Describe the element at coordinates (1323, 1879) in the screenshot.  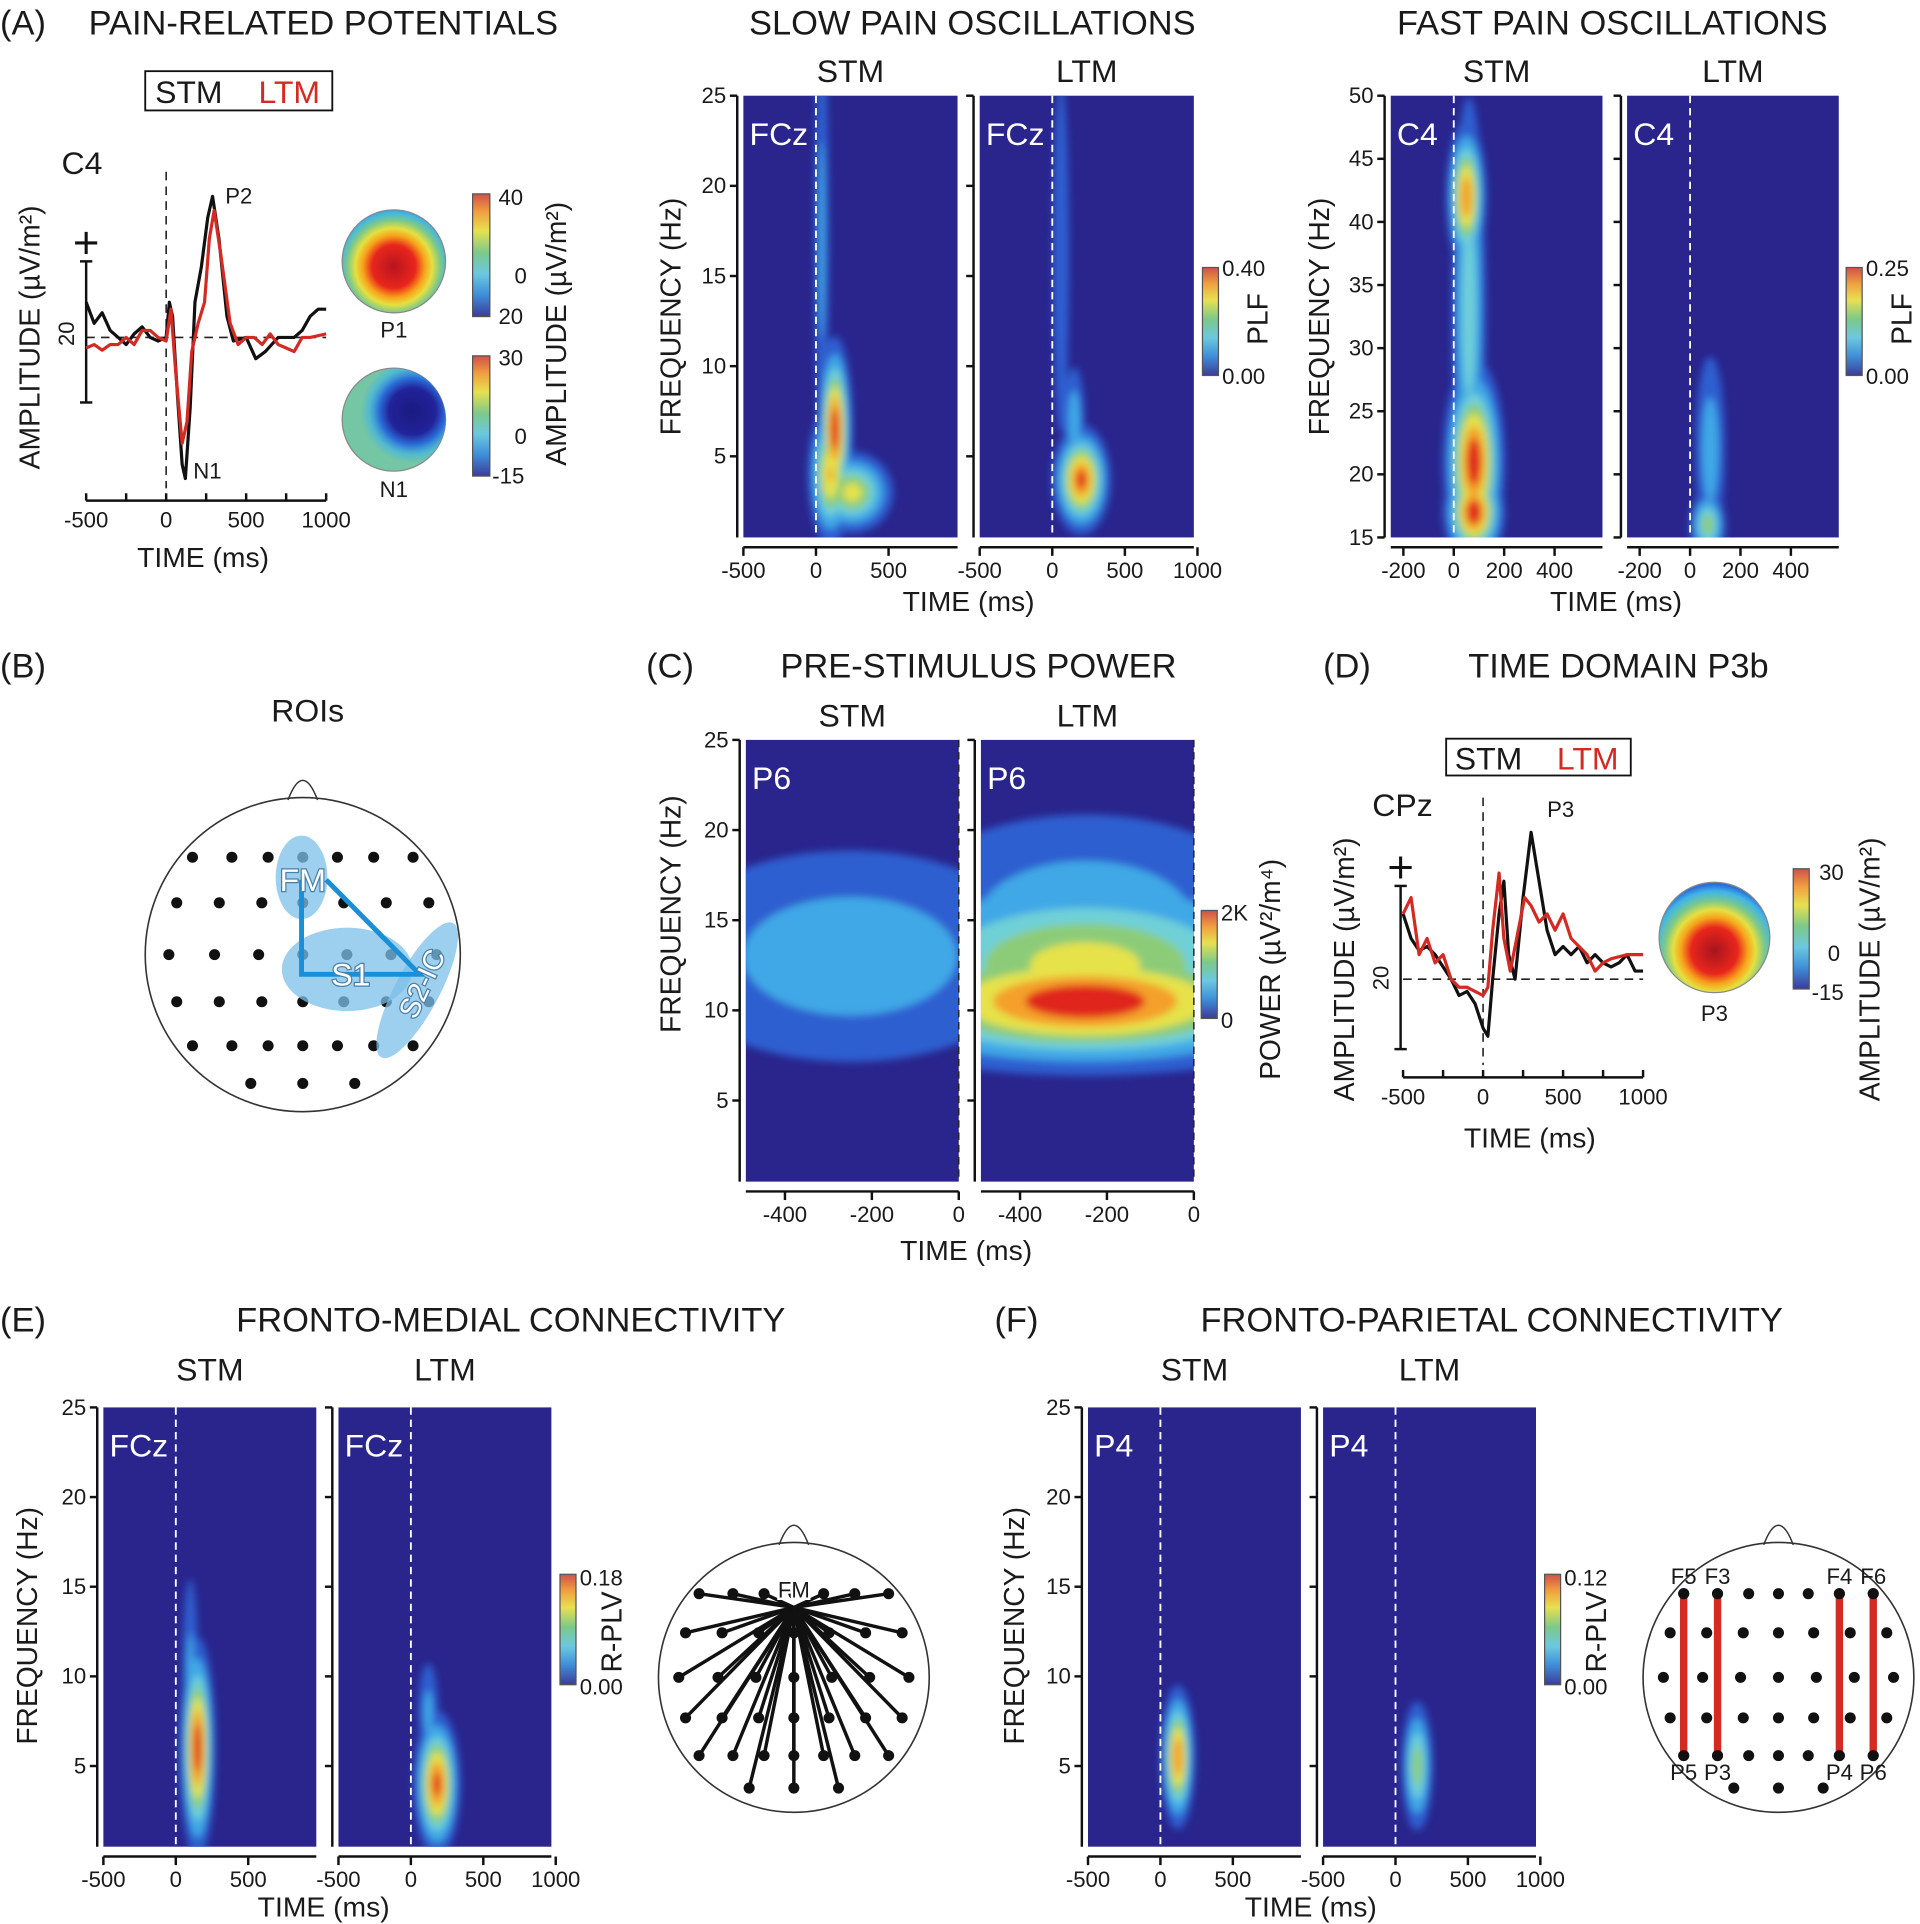
I see `x-tick-label: -500` at that location.